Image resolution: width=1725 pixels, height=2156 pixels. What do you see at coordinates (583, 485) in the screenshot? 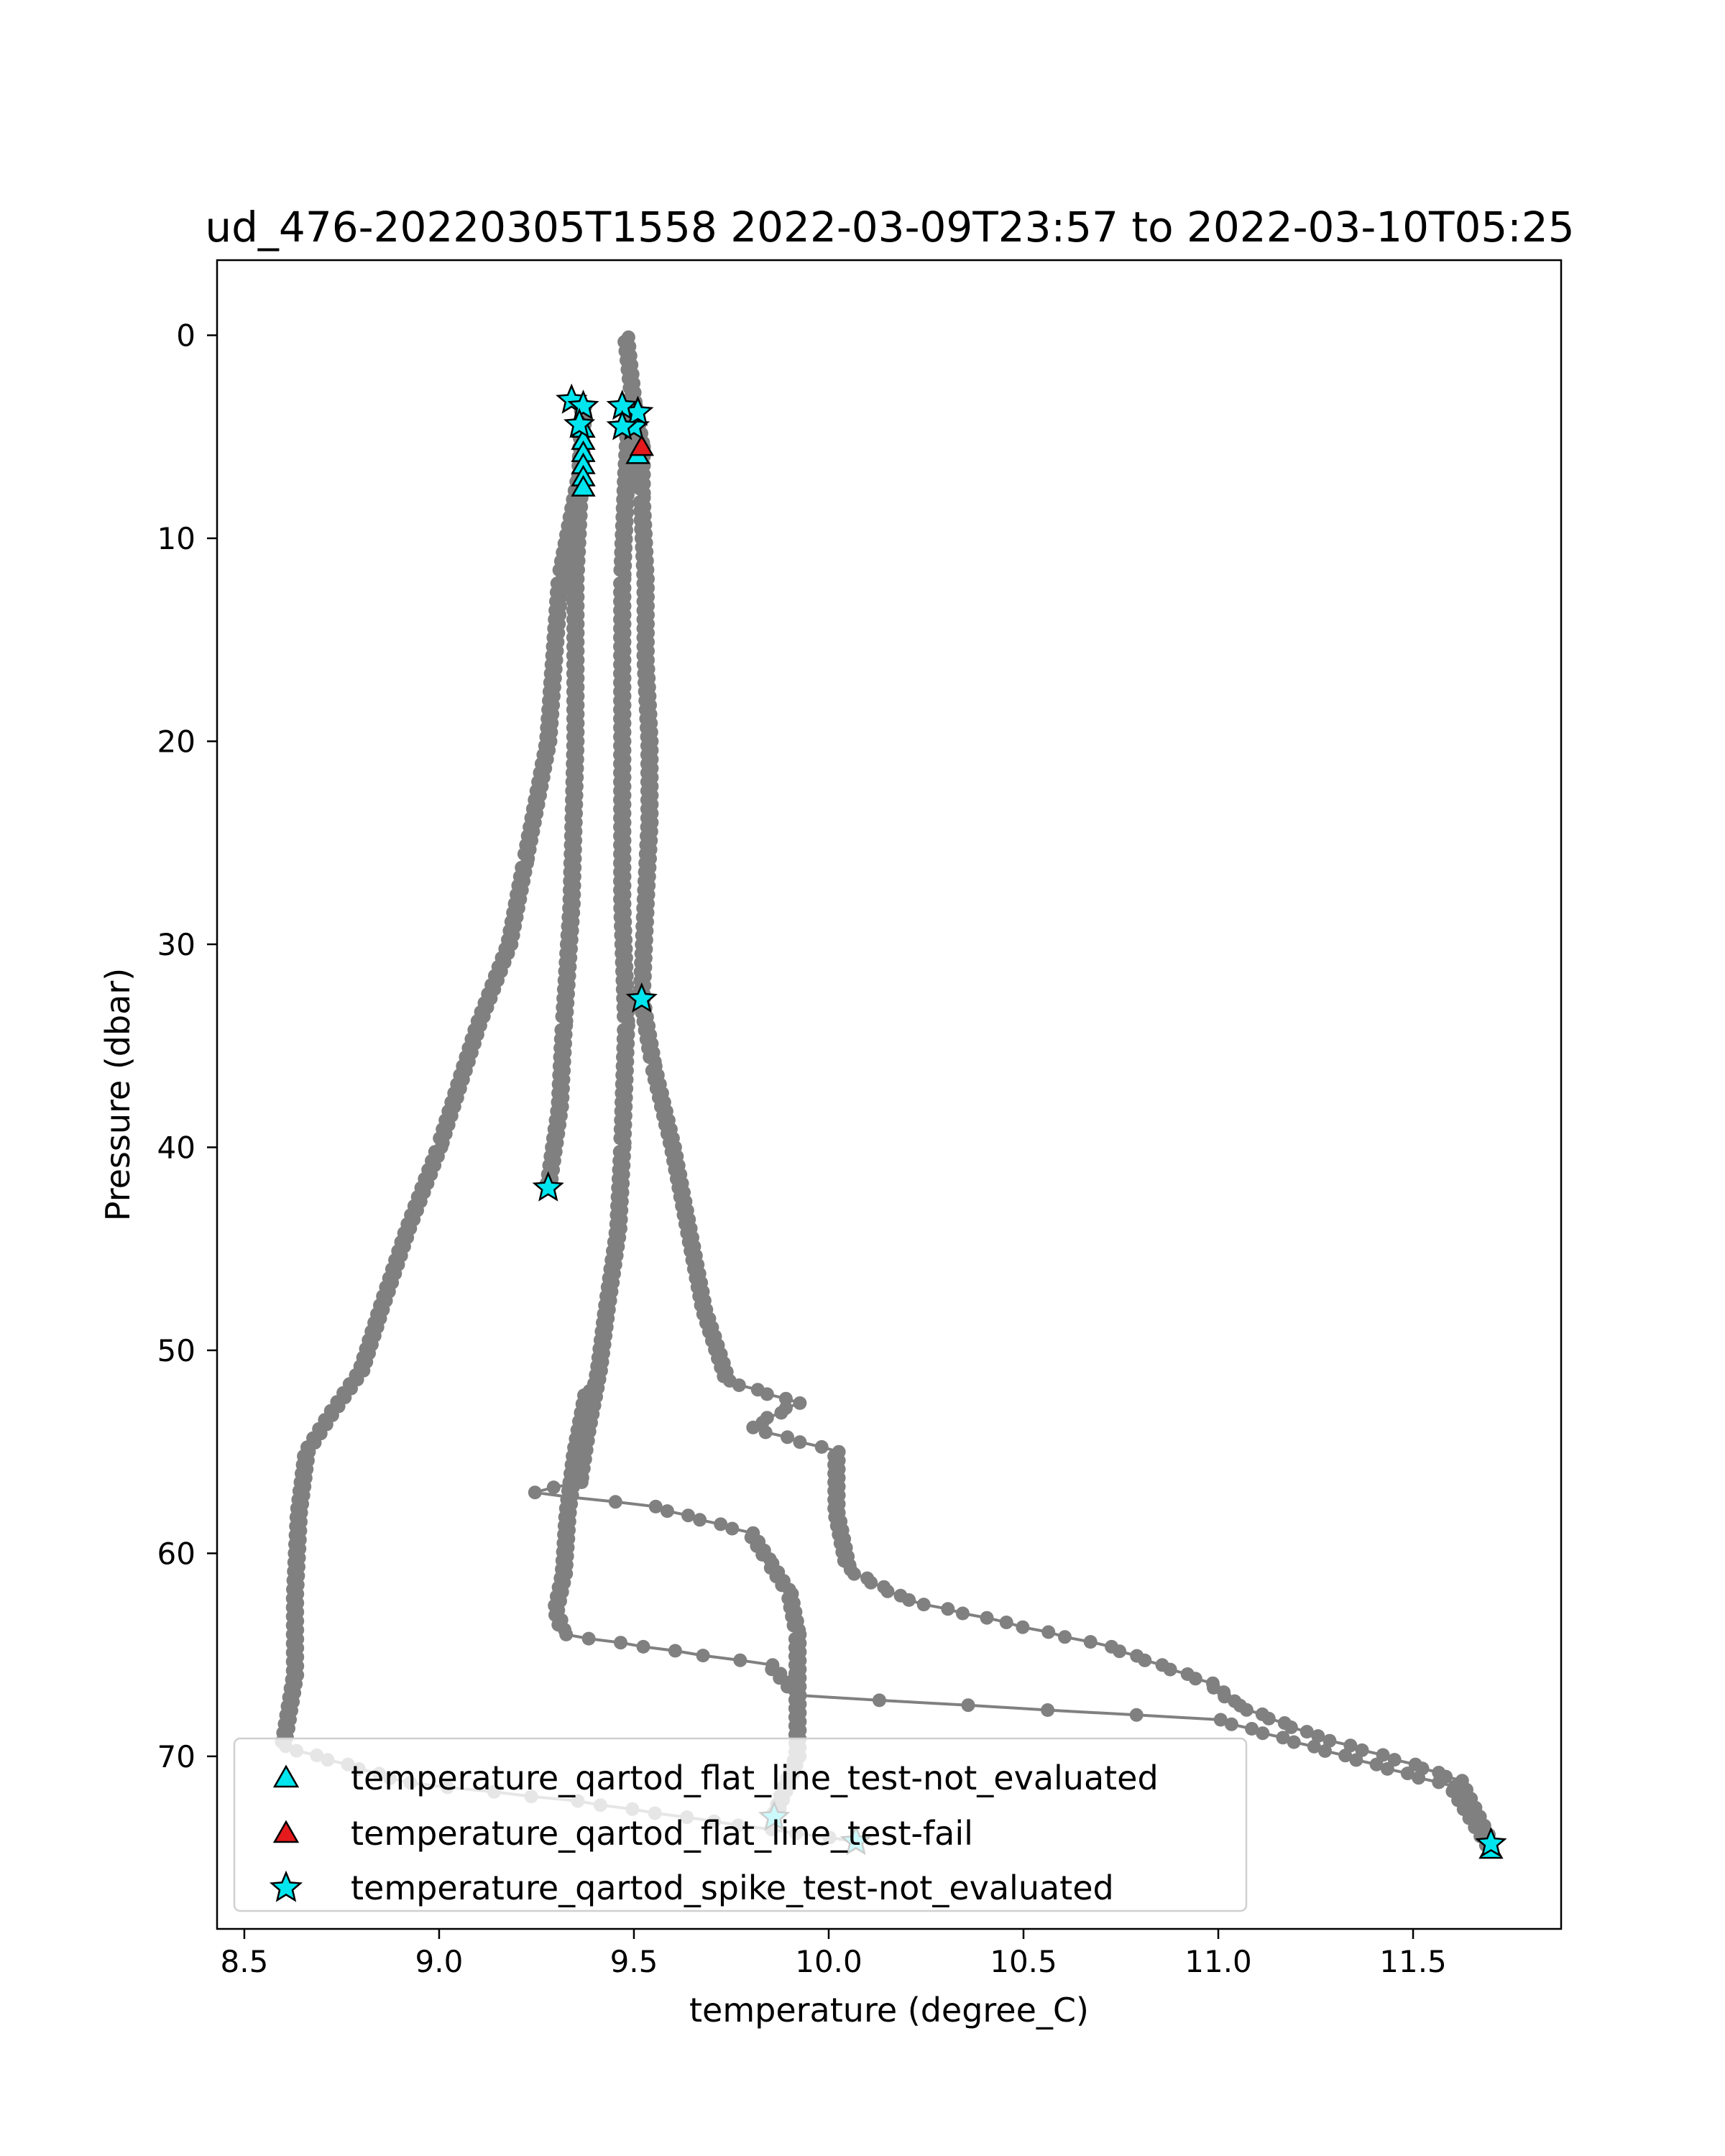
I see `flat-line-not-evaluated-marker` at bounding box center [583, 485].